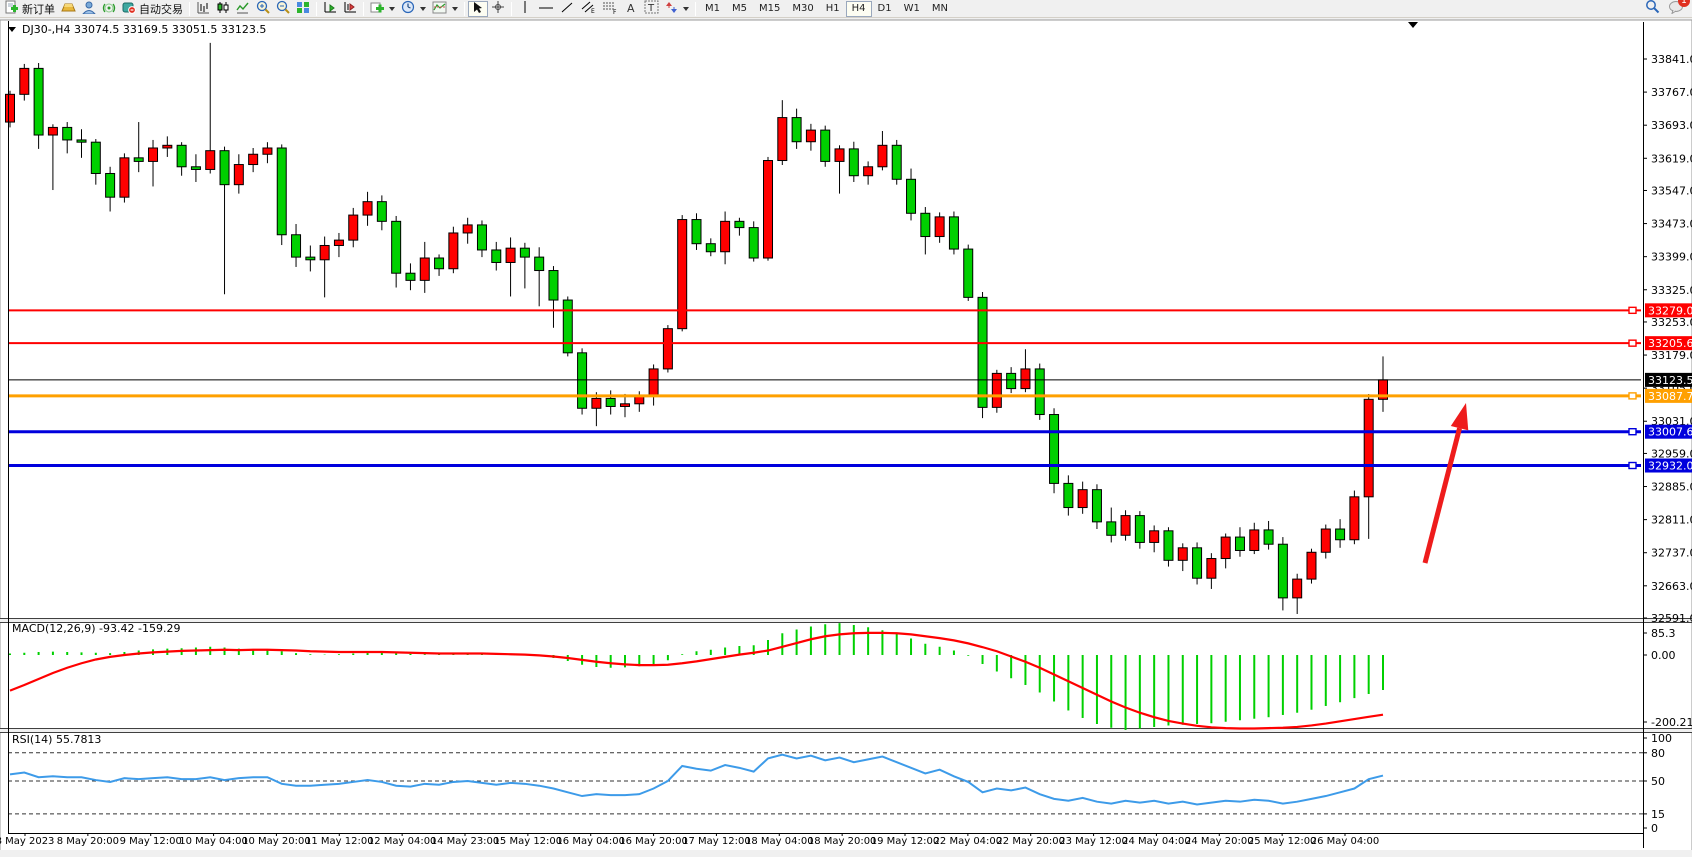 This screenshot has width=1692, height=857. I want to click on chart-title-bar: DJ30-,H4 33074.5 33169.5 33051.5 33123.5, so click(137, 29).